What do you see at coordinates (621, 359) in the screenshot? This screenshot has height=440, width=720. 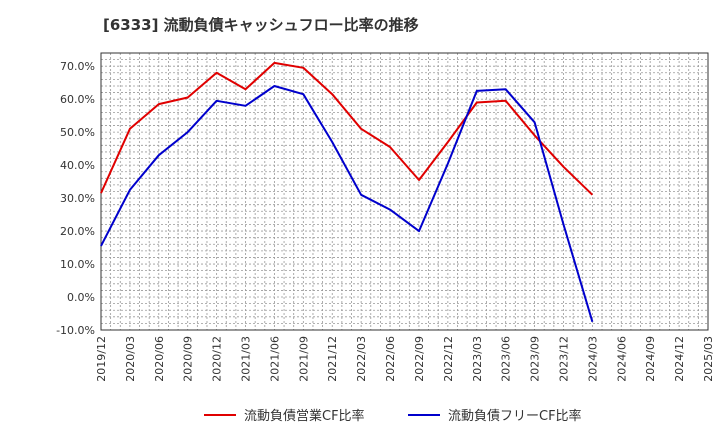 I see `x-tick-label: 2024/06` at bounding box center [621, 359].